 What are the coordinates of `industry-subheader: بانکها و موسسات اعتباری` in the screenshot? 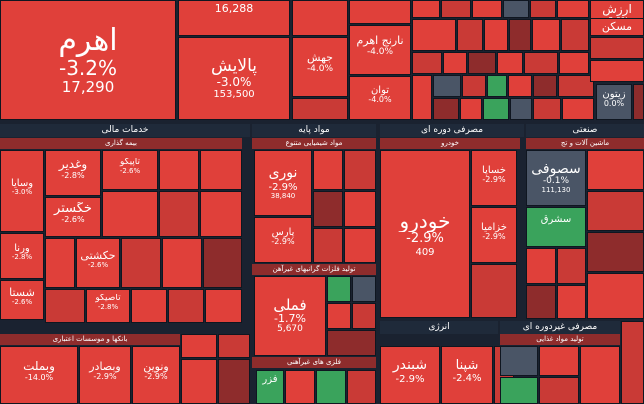 It's located at (90, 339).